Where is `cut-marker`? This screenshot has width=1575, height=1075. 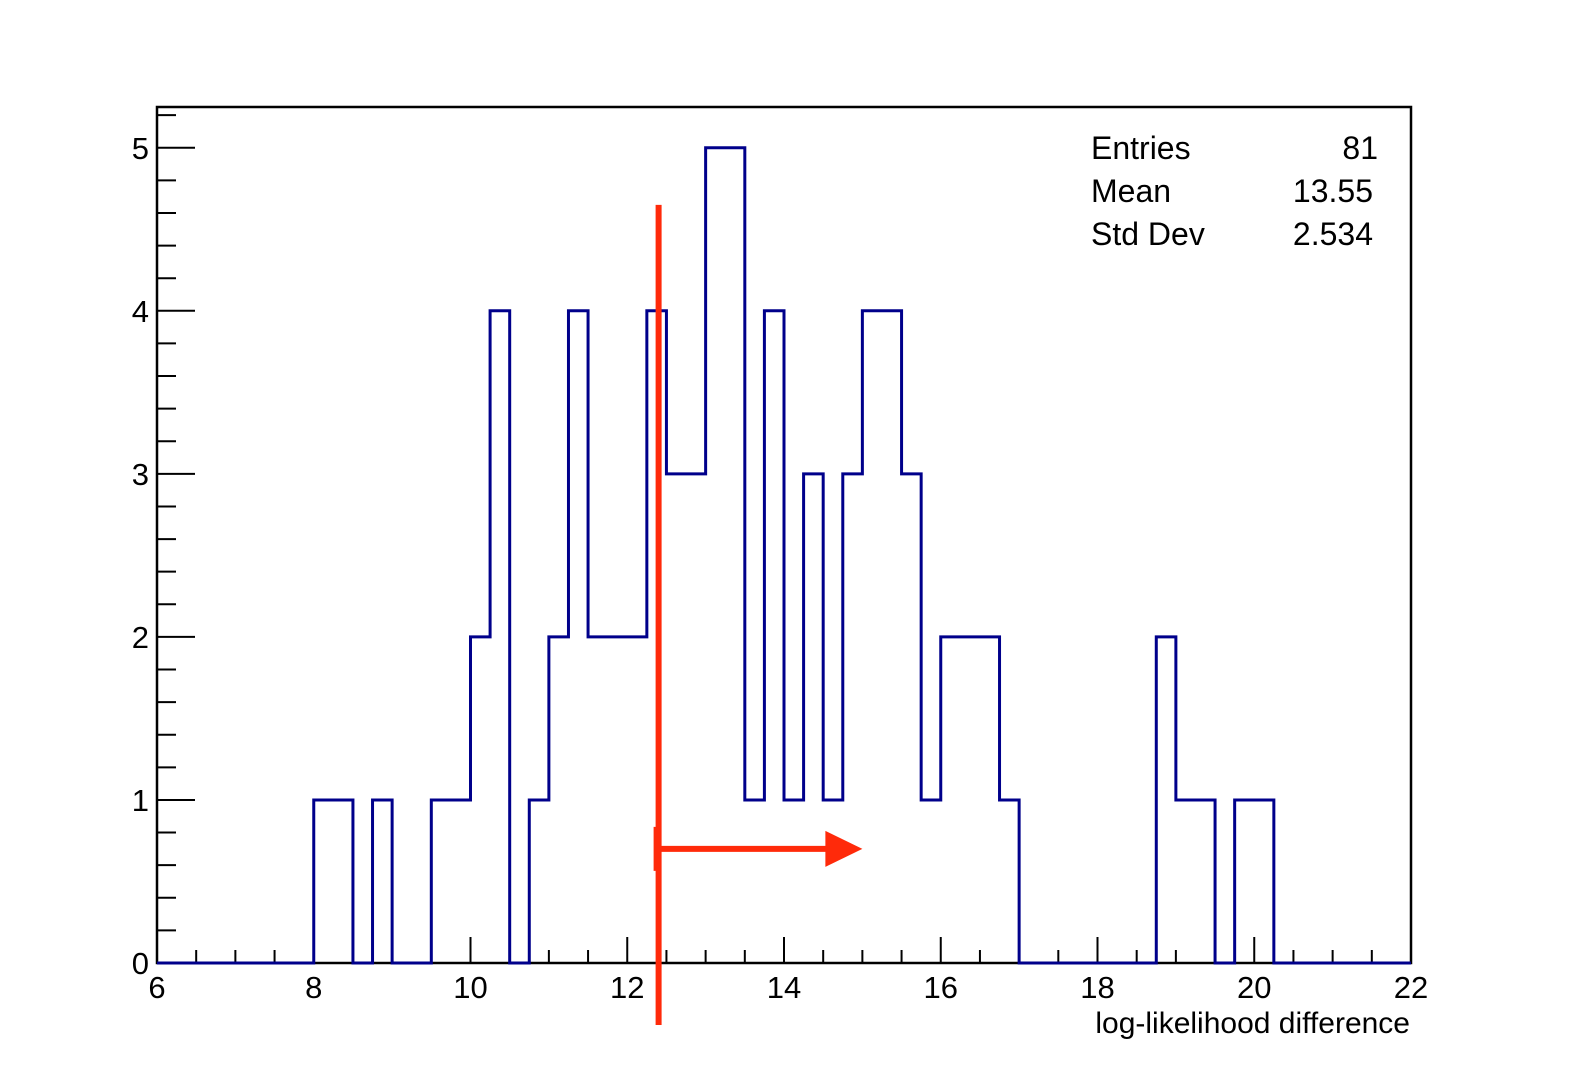 cut-marker is located at coordinates (758, 614).